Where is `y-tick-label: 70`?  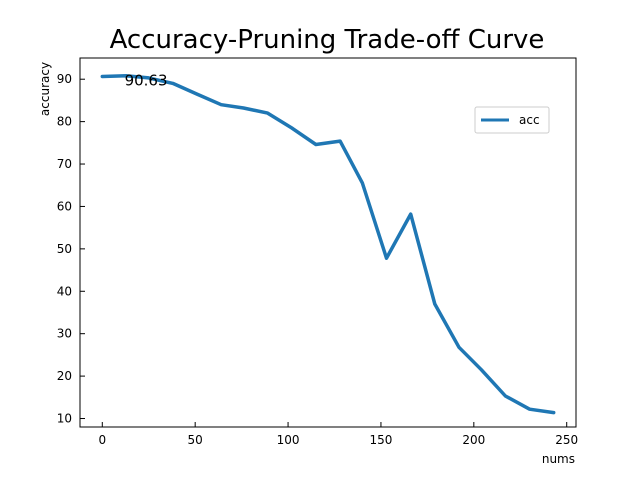 y-tick-label: 70 is located at coordinates (64, 164).